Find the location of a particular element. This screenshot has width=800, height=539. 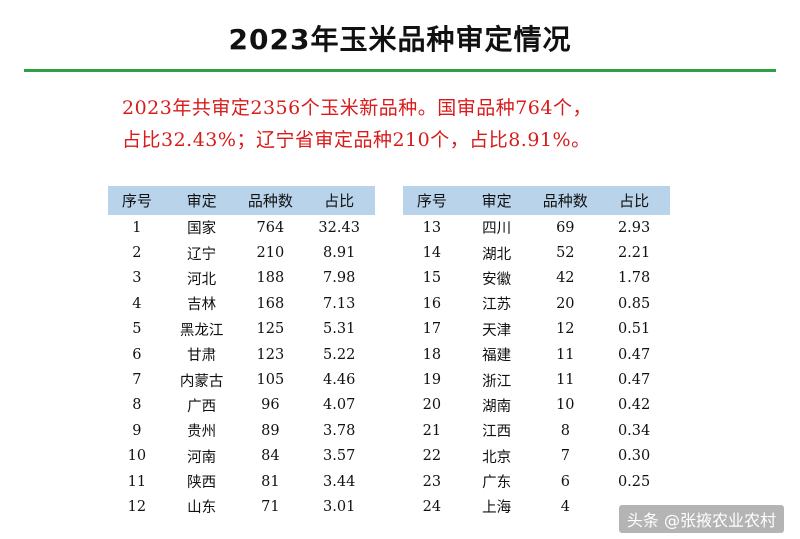

cell-count-right: 8 is located at coordinates (565, 430).